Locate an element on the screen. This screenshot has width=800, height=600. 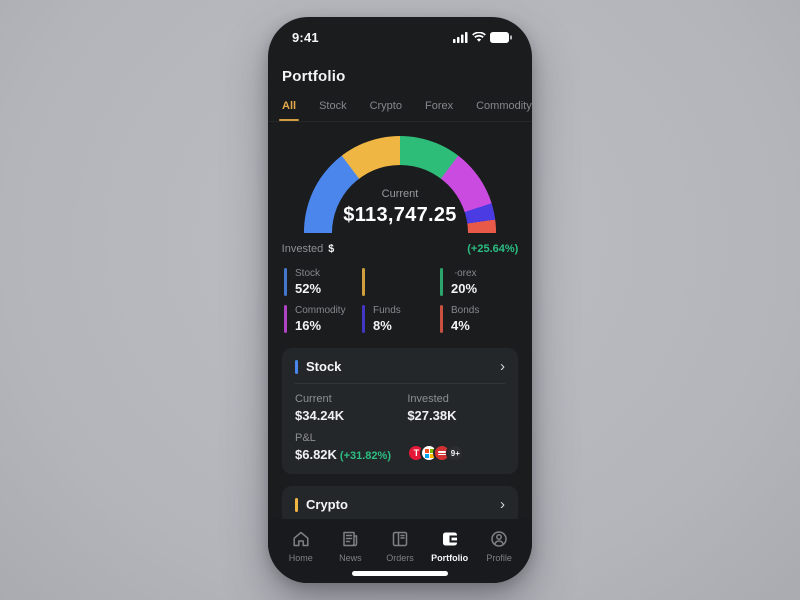
profile-icon is located at coordinates (499, 539).